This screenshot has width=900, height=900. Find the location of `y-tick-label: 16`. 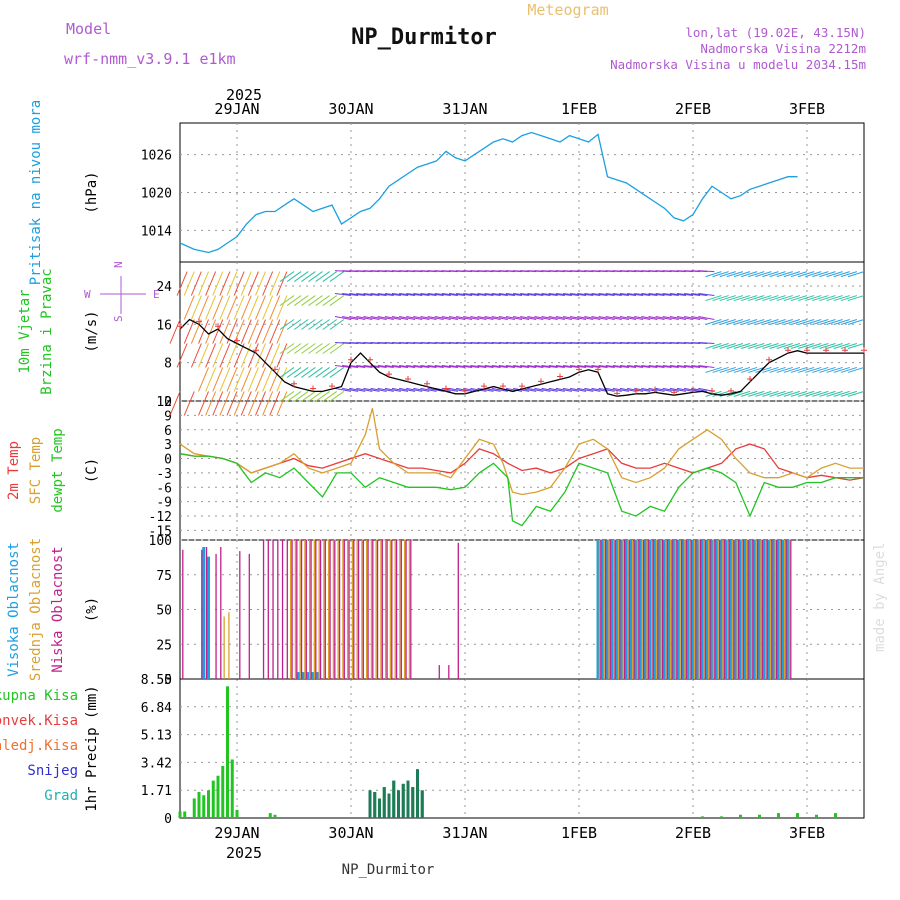

y-tick-label: 16 is located at coordinates (164, 325).